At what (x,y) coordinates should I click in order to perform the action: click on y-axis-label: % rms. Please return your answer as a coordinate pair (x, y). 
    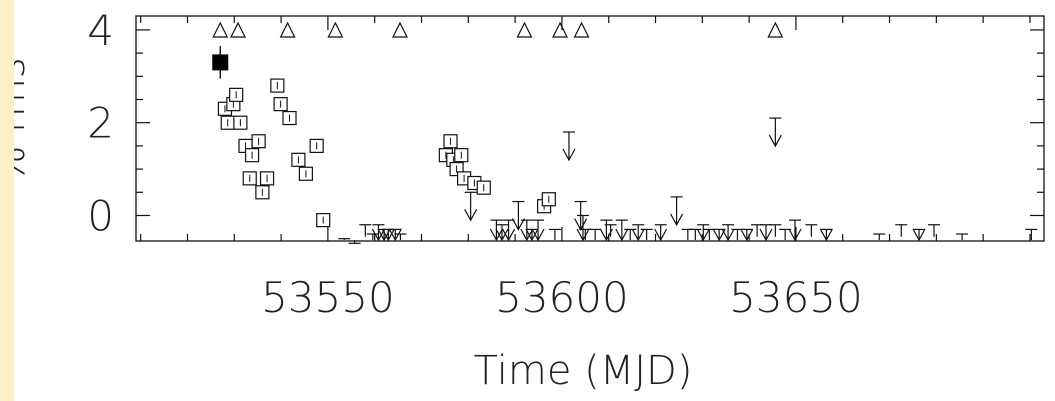
    Looking at the image, I should click on (24, 120).